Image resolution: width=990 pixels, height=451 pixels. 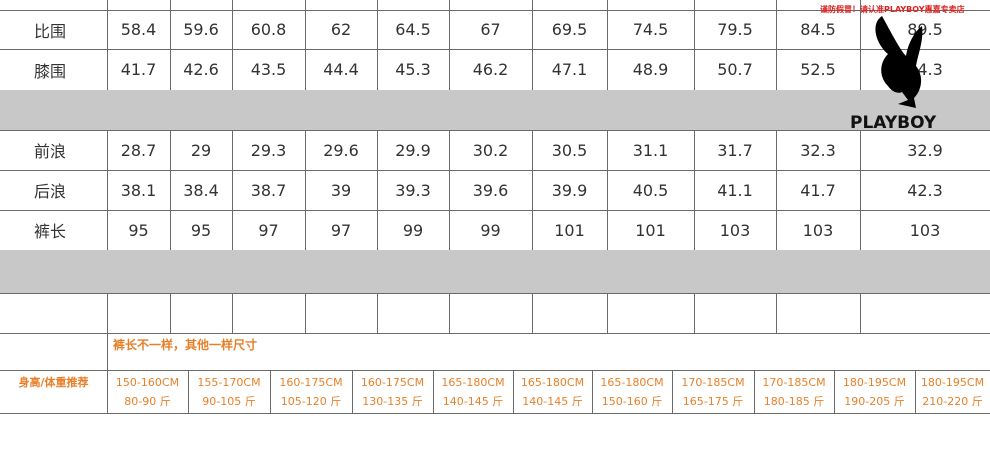 I want to click on cell-value: 39.3, so click(x=413, y=190).